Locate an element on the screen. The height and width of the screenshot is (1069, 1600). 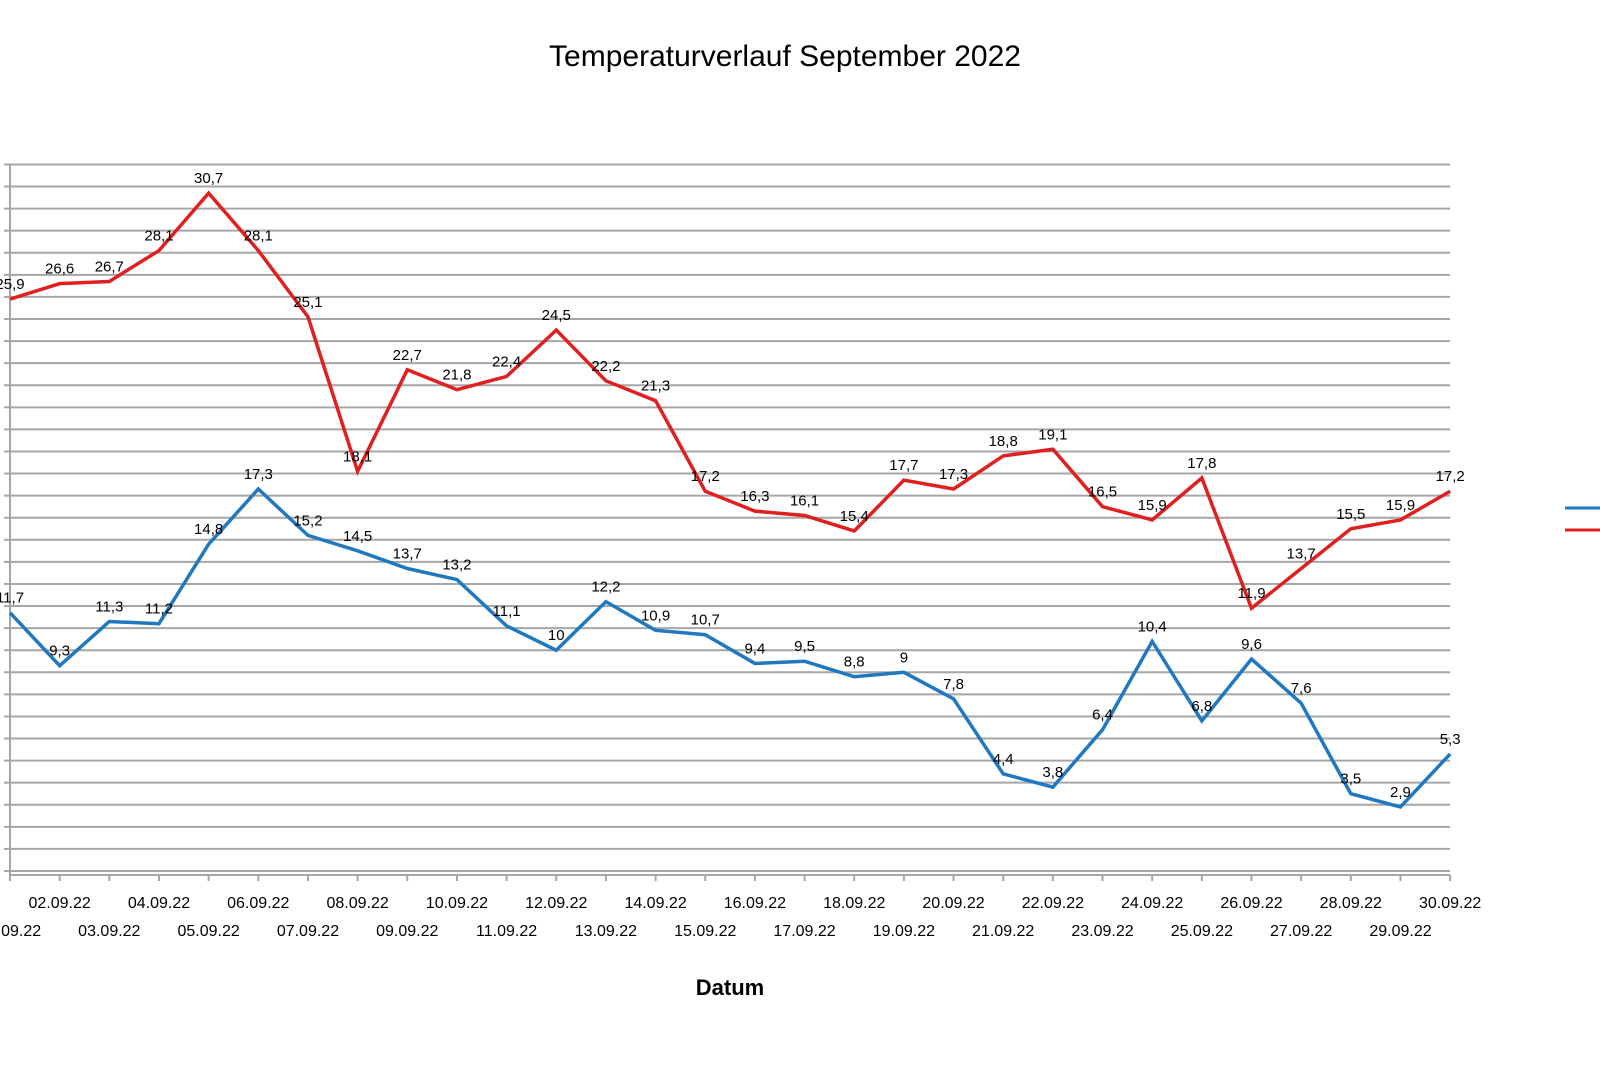
x-tick-label: 04.09.22 is located at coordinates (159, 903).